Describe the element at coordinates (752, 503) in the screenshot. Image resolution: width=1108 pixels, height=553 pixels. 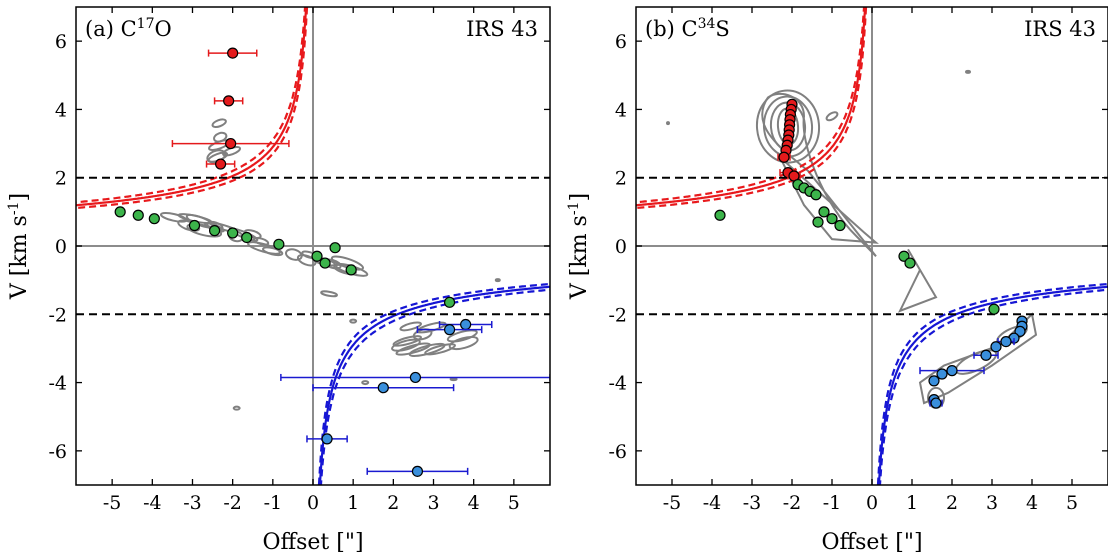
I see `x-tick-label: -3` at that location.